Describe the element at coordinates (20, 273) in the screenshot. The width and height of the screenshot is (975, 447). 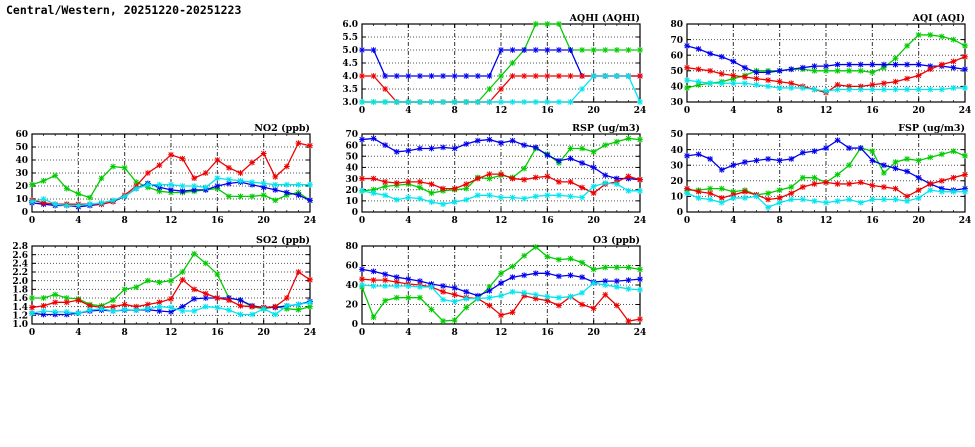
I see `y-tick-label: 2.2` at that location.